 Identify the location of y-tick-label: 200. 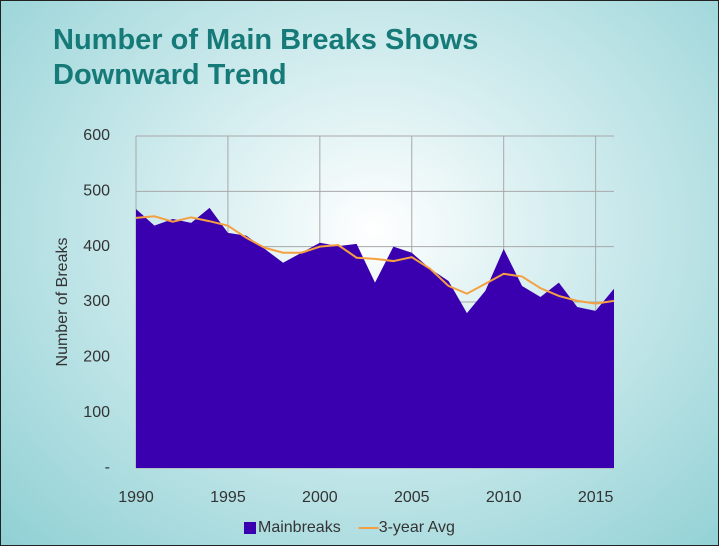
(96, 357).